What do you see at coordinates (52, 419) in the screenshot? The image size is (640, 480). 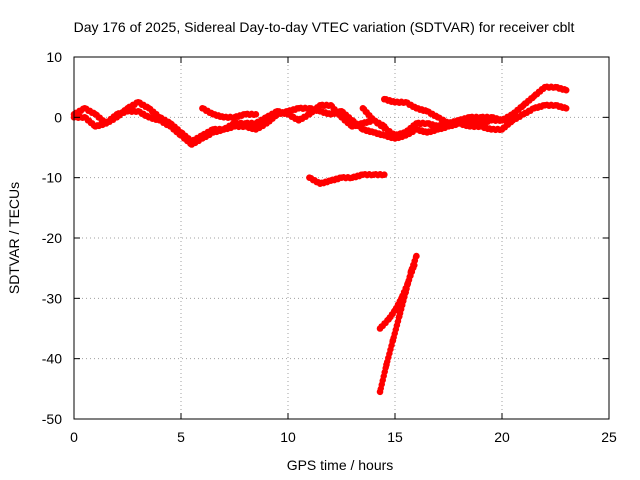 I see `y-tick-label: -50` at bounding box center [52, 419].